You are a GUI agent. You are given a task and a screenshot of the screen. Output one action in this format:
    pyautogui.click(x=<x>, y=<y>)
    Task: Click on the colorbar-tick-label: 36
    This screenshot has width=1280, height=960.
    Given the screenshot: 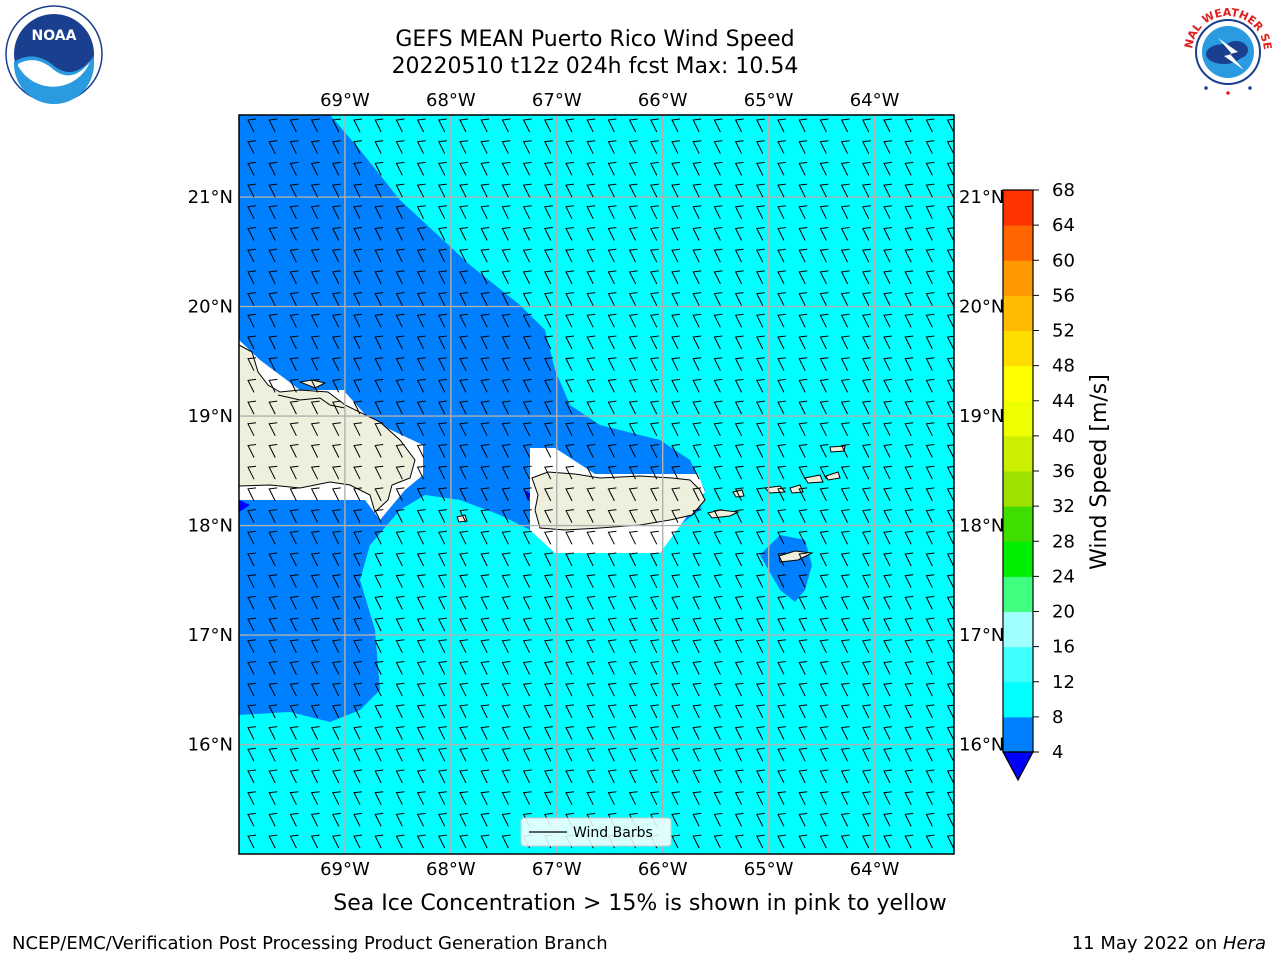 What is the action you would take?
    pyautogui.click(x=1063, y=471)
    